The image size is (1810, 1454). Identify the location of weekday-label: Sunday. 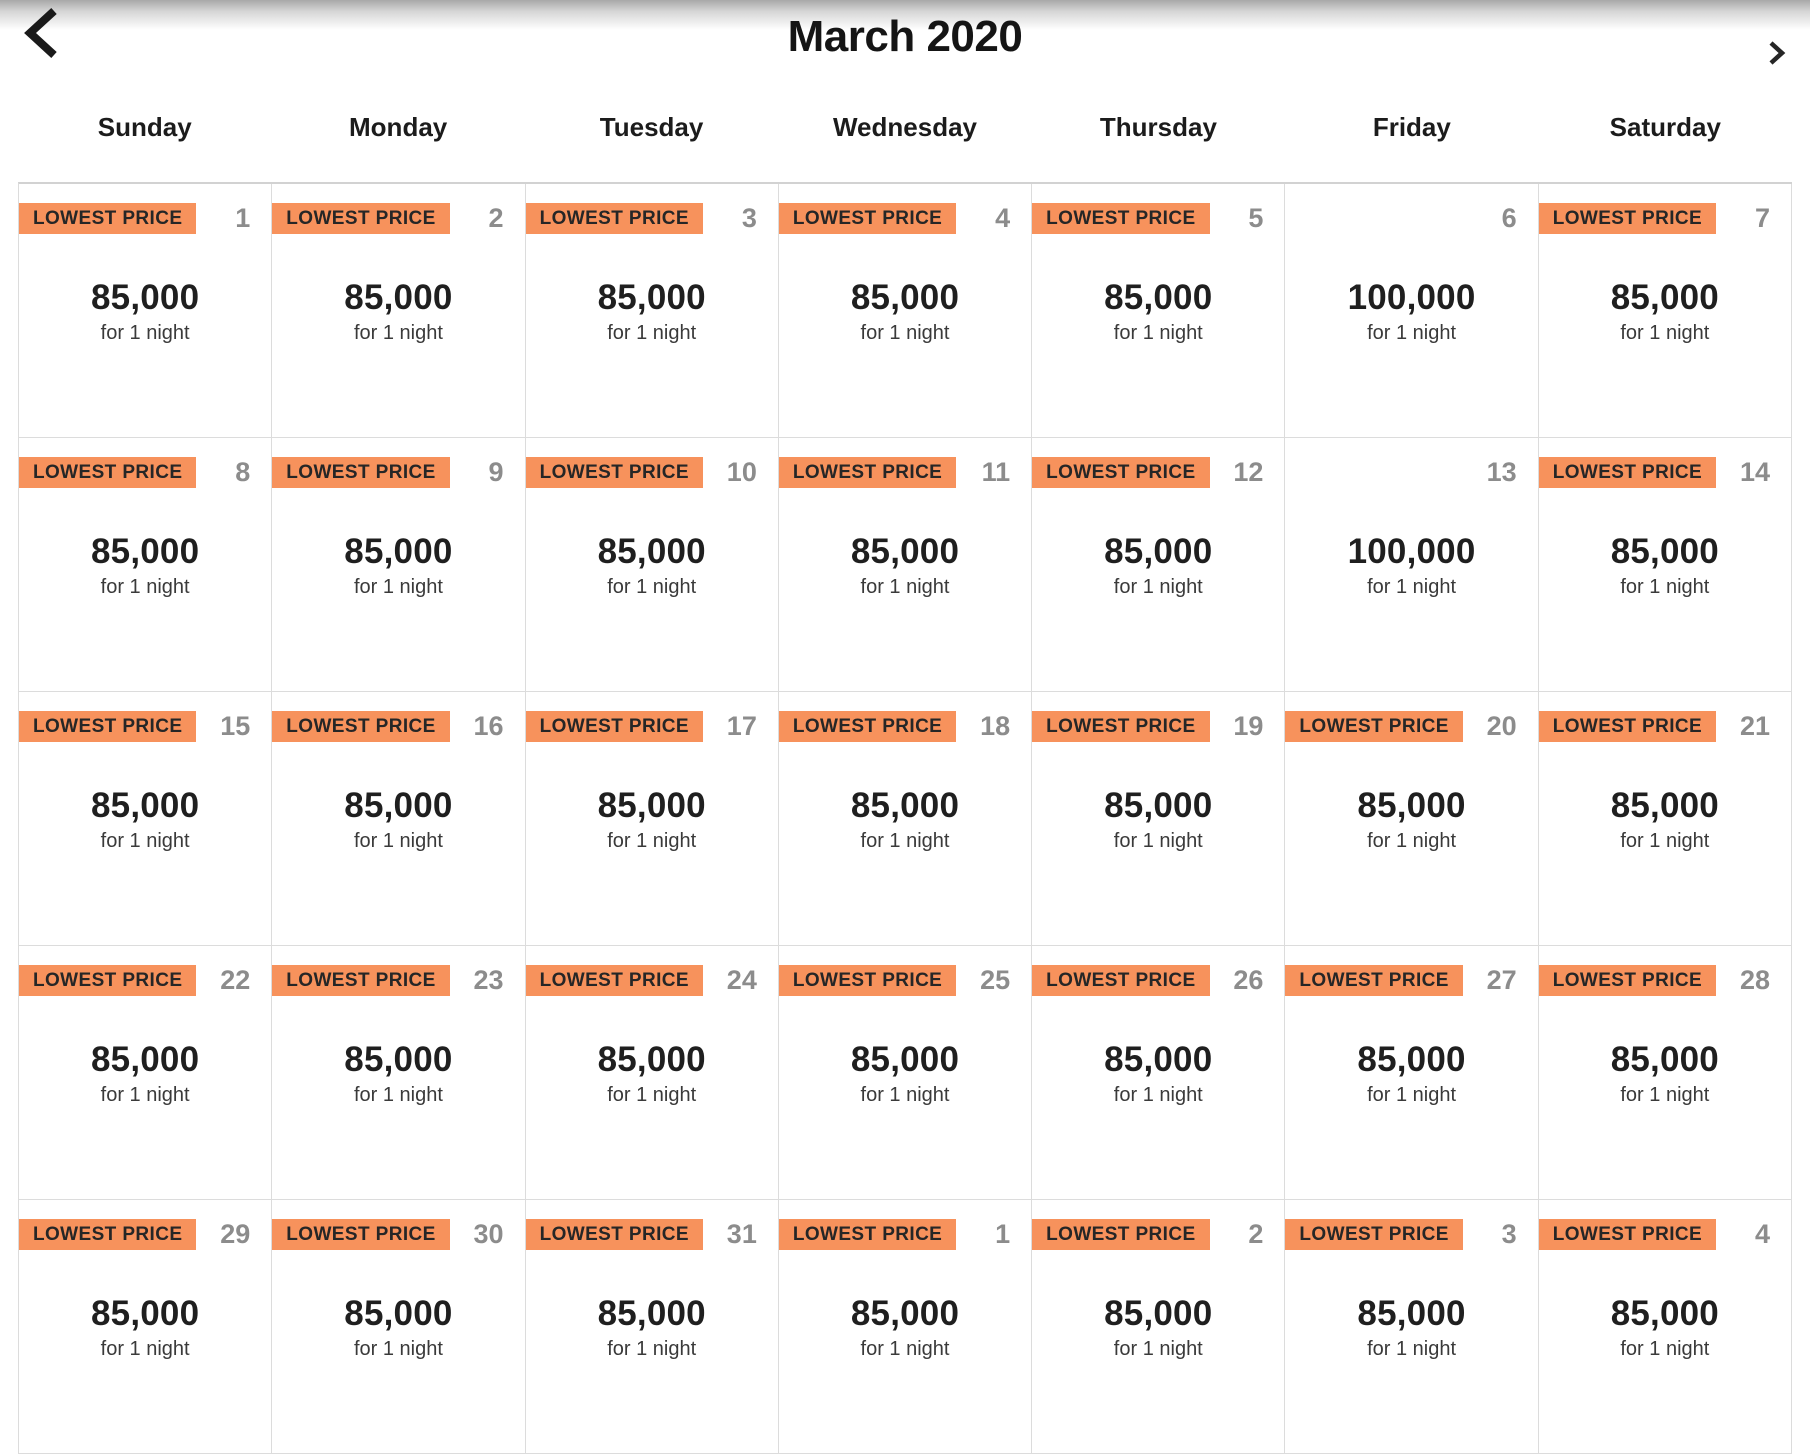
(144, 127).